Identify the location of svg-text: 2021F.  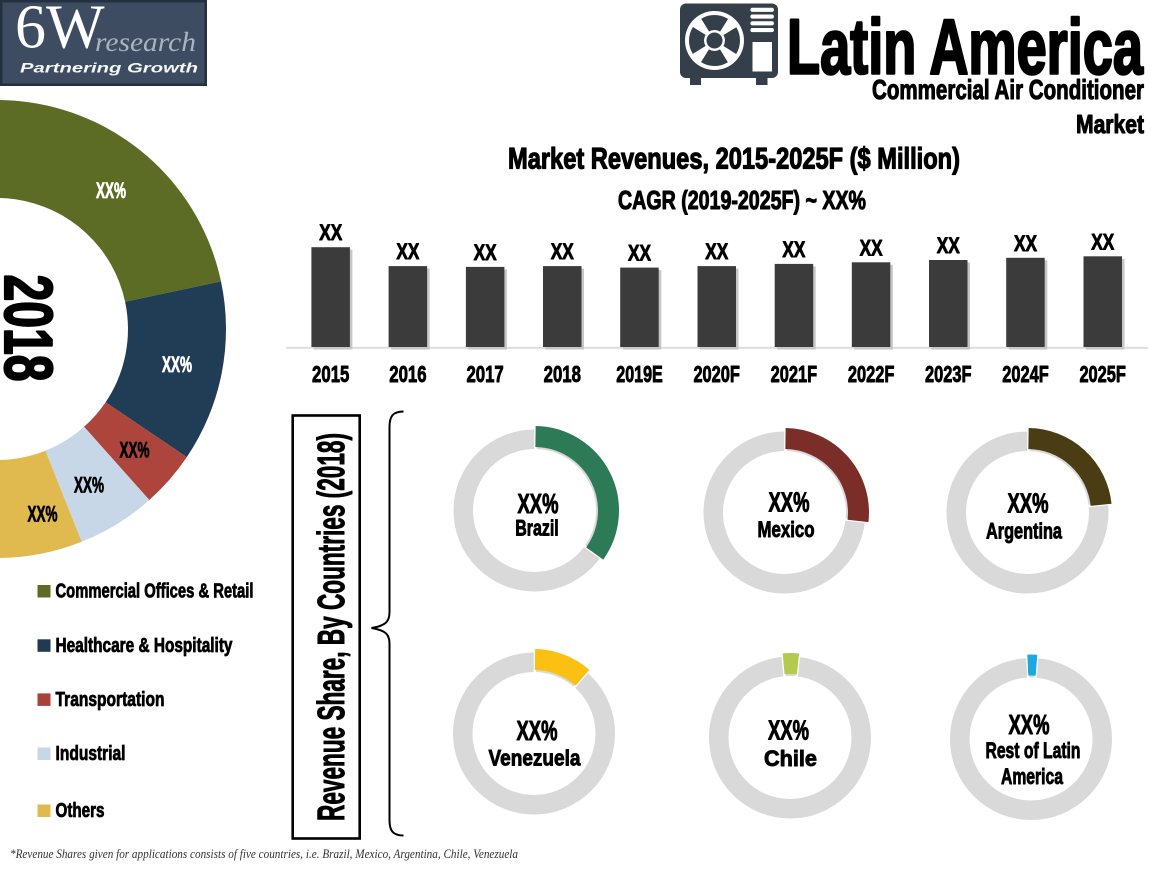
(794, 374).